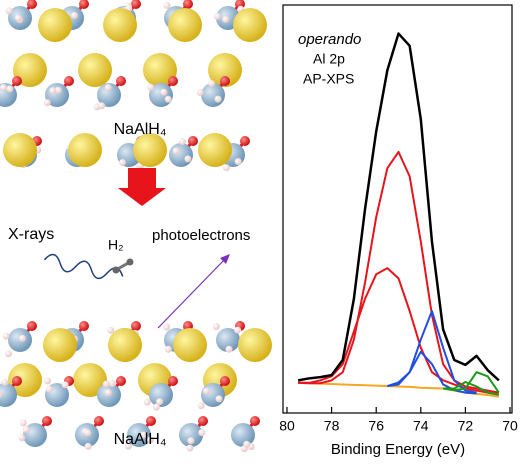 The height and width of the screenshot is (464, 520). I want to click on arrow-head, so click(225, 259).